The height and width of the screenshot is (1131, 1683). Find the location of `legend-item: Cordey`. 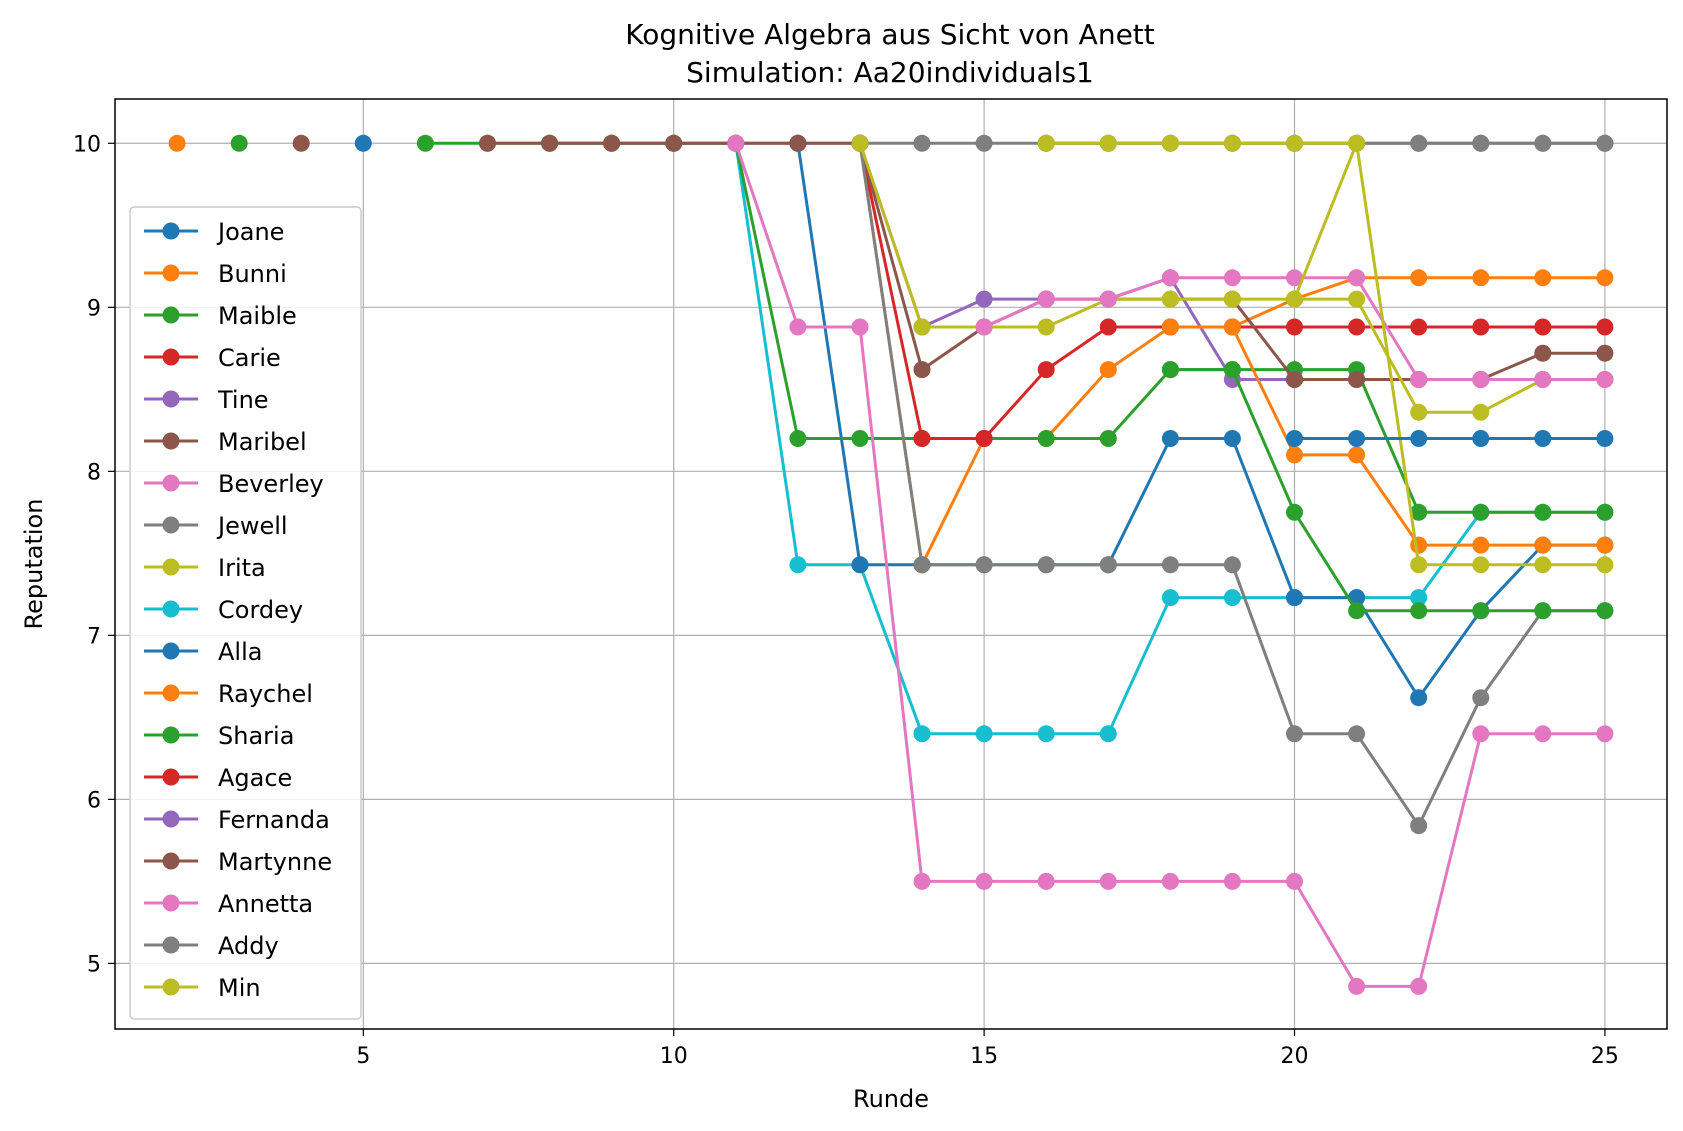

legend-item: Cordey is located at coordinates (223, 610).